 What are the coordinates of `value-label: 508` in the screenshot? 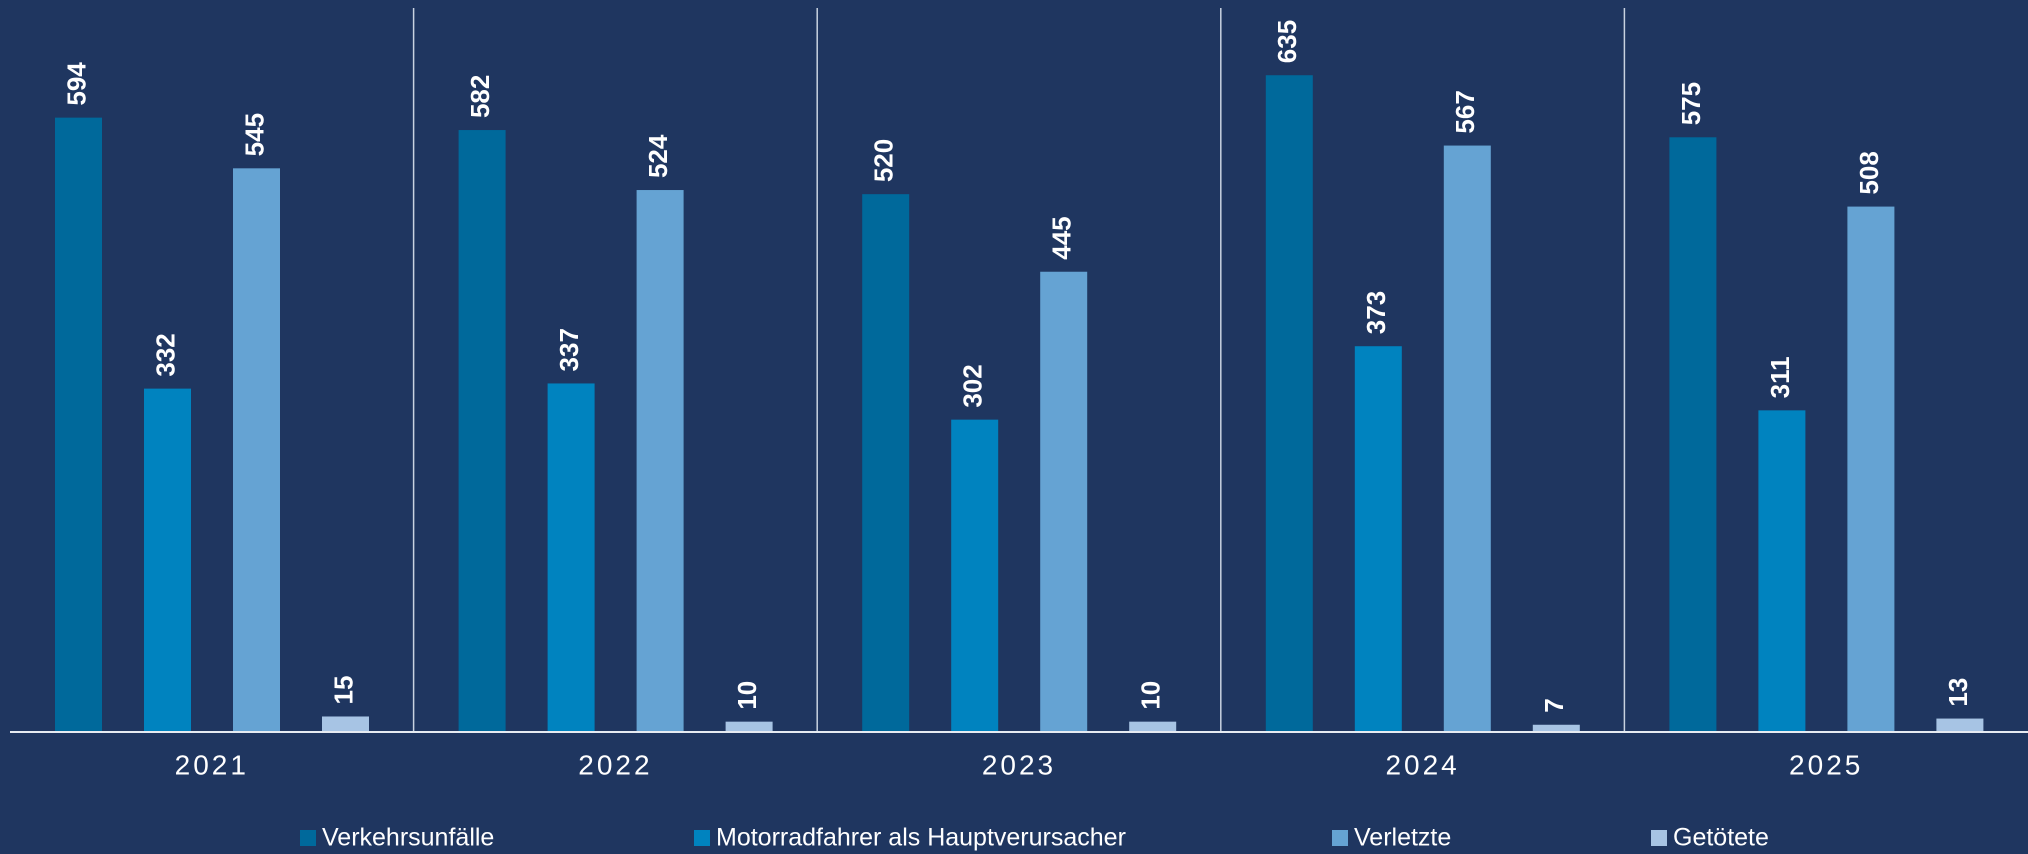 It's located at (1869, 172).